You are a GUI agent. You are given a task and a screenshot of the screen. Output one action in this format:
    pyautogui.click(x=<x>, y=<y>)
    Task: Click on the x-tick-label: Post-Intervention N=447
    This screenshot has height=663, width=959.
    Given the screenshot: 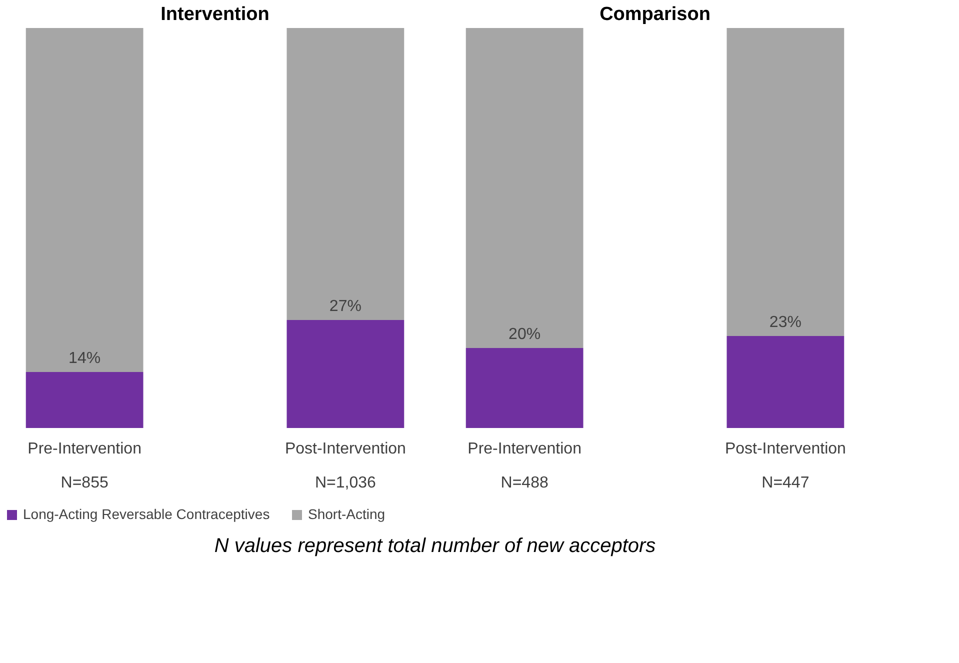 What is the action you would take?
    pyautogui.click(x=785, y=466)
    